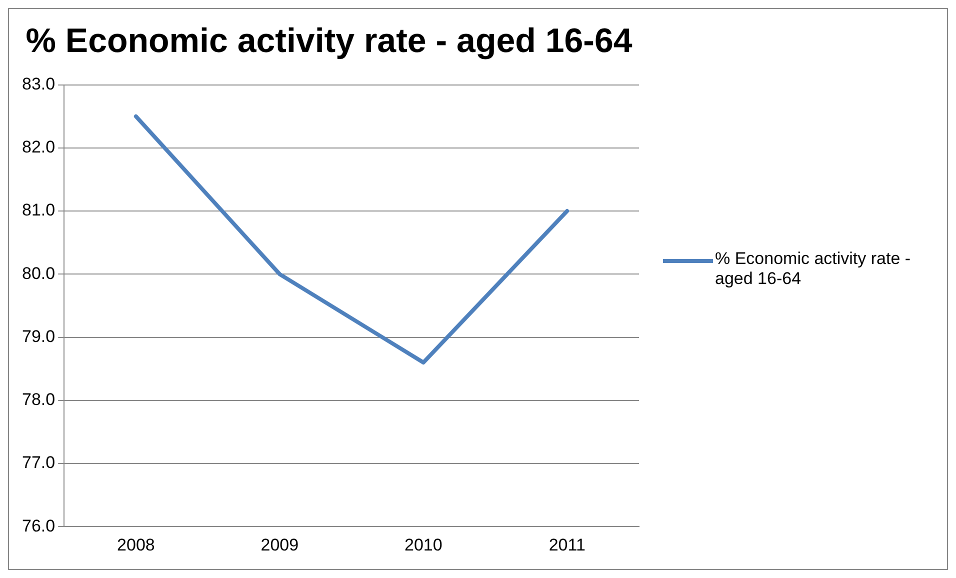 This screenshot has height=578, width=956. I want to click on legend-label: % Economic activity rate - aged 16-64, so click(813, 269).